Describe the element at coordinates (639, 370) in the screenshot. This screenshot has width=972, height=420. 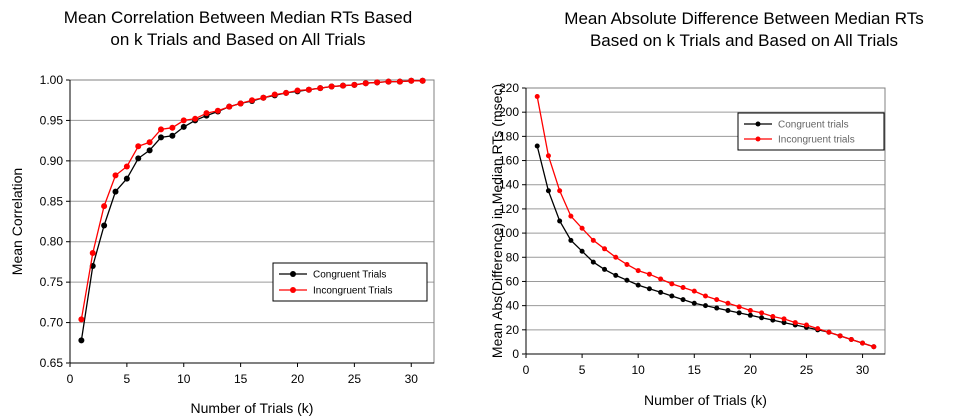
I see `x-tick-label: 10` at that location.